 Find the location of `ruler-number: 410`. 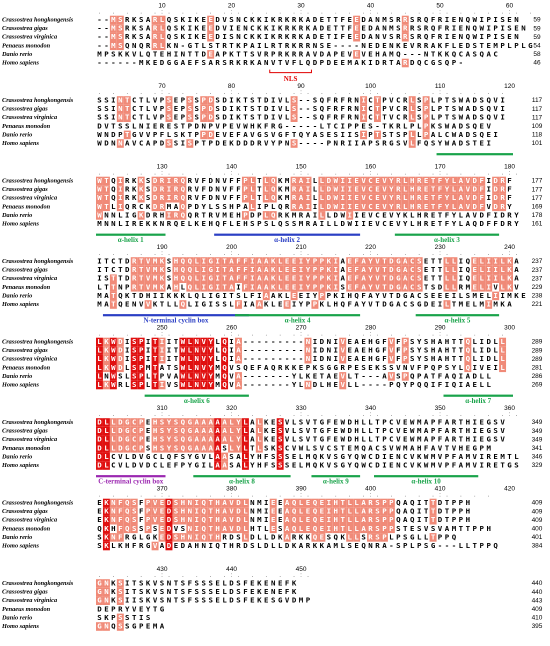

ruler-number: 410 is located at coordinates (440, 489).